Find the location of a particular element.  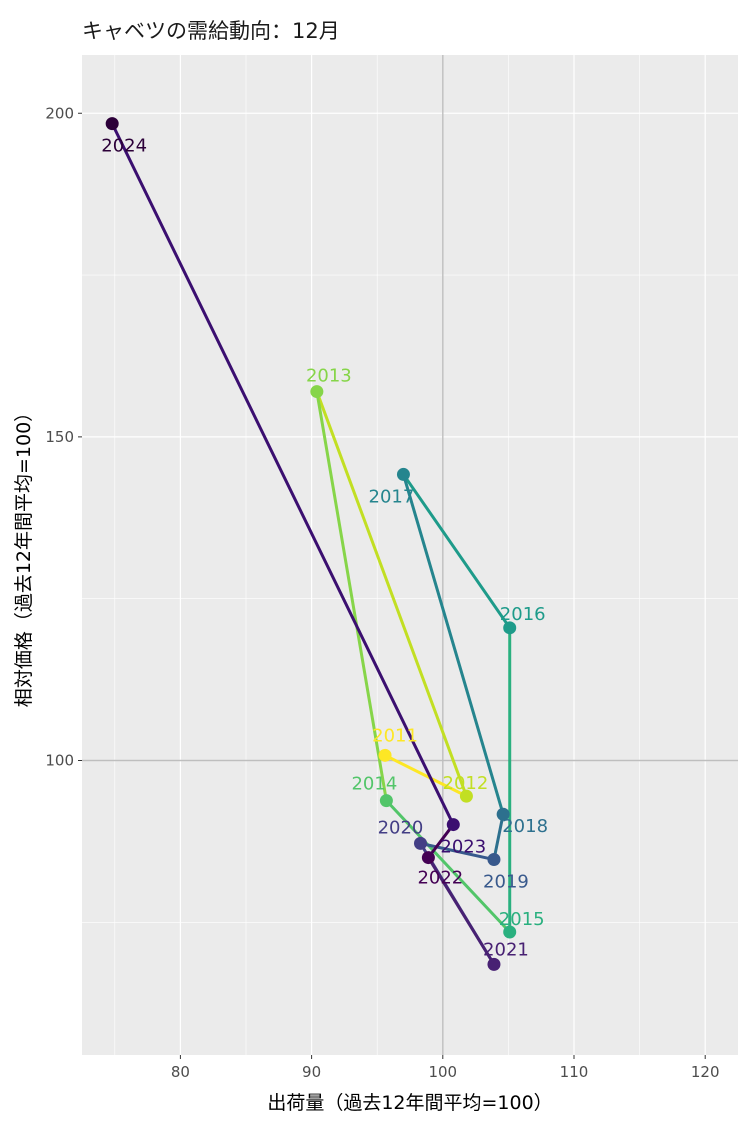

point-2011 is located at coordinates (385, 755).